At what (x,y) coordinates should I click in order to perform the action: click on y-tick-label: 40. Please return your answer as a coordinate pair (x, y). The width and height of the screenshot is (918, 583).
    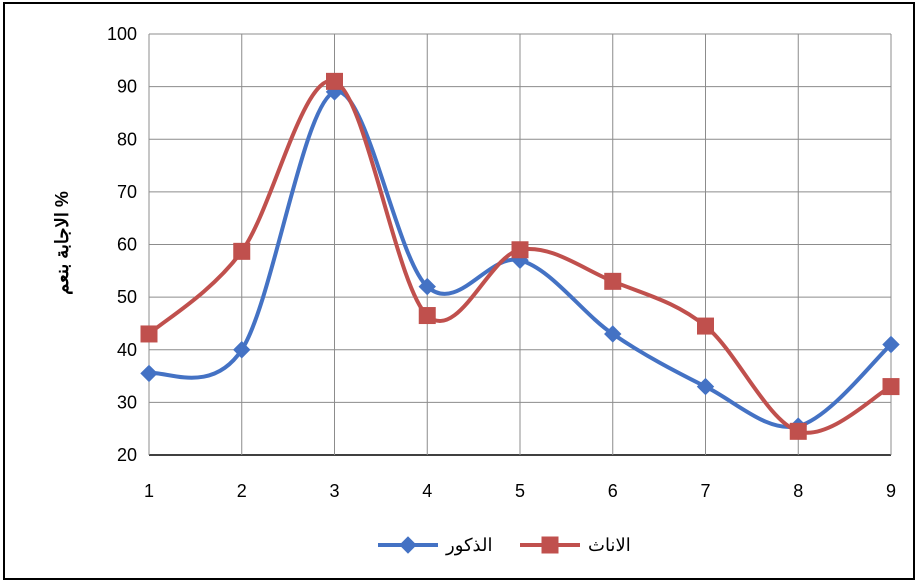
    Looking at the image, I should click on (127, 350).